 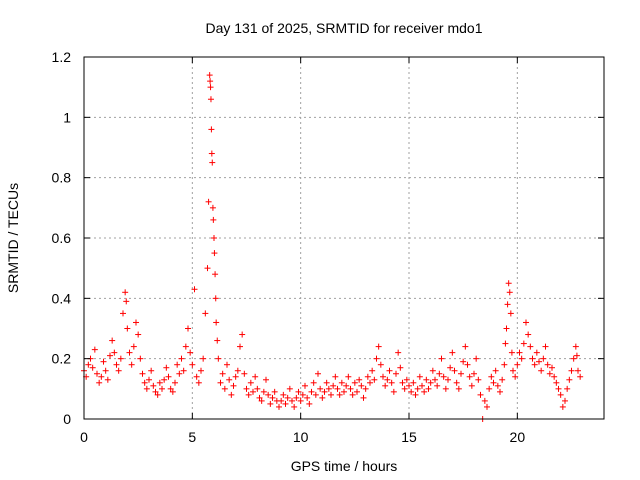 What do you see at coordinates (67, 419) in the screenshot?
I see `y-tick-label: 0` at bounding box center [67, 419].